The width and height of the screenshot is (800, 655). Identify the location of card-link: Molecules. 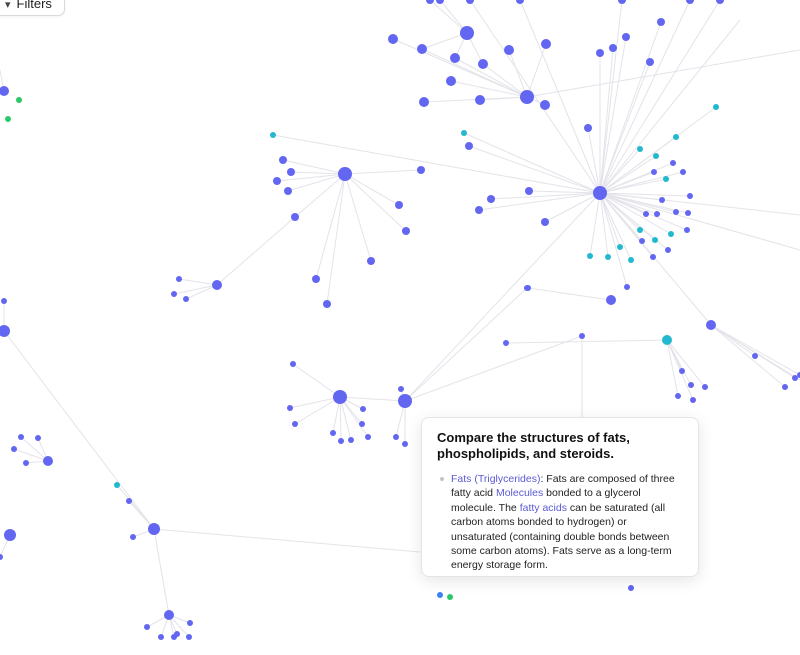
(519, 493).